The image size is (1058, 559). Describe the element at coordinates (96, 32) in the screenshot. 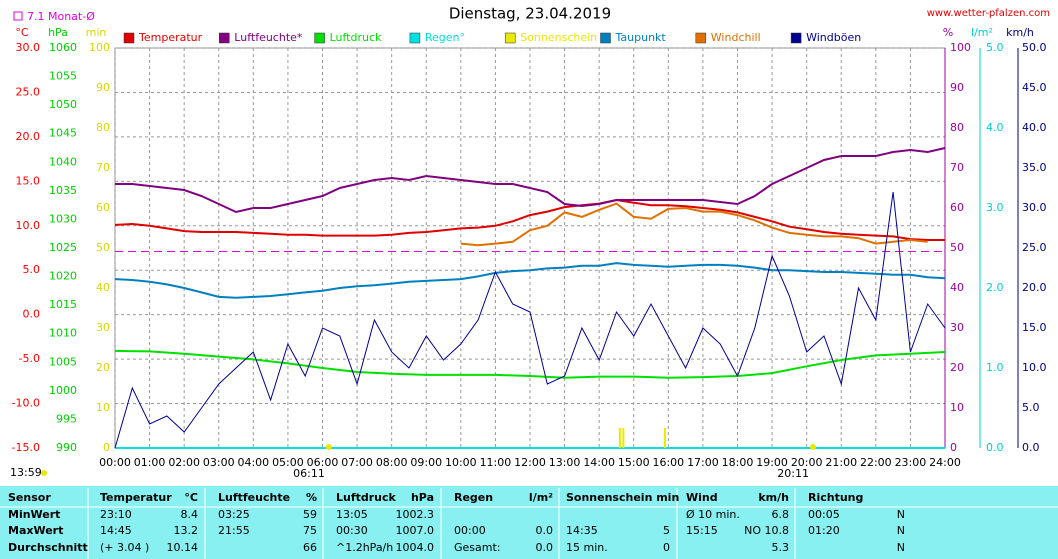

I see `axis-unit: min` at that location.